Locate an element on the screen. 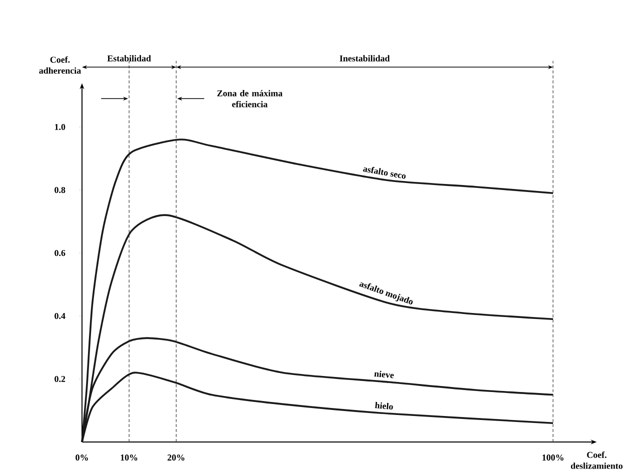 The width and height of the screenshot is (635, 472). y-tick-label: 1.0 is located at coordinates (60, 127).